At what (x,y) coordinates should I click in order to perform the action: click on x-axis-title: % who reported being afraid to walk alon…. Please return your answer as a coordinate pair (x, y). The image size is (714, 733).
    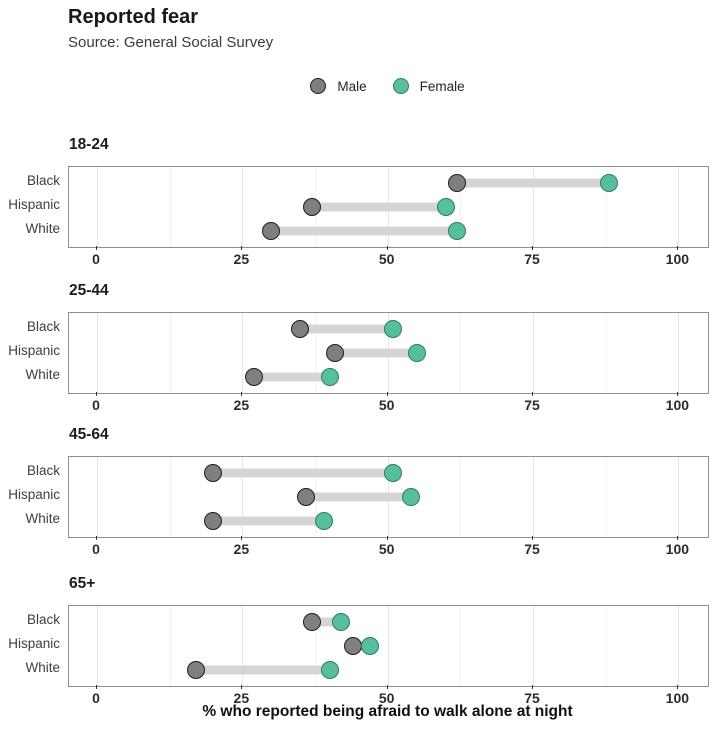
    Looking at the image, I should click on (387, 711).